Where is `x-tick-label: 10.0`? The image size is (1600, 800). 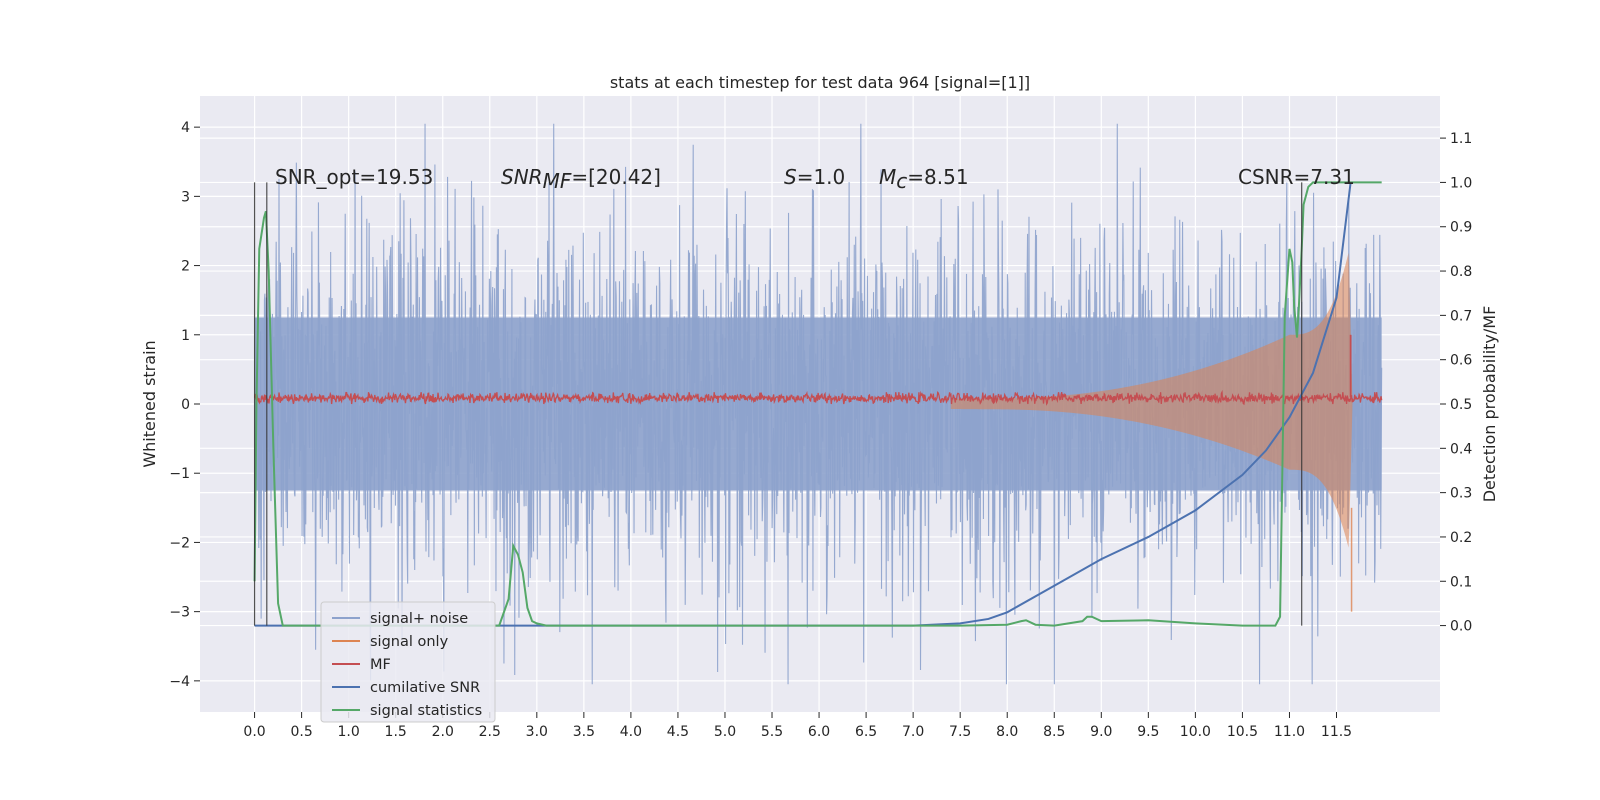
x-tick-label: 10.0 is located at coordinates (1195, 732).